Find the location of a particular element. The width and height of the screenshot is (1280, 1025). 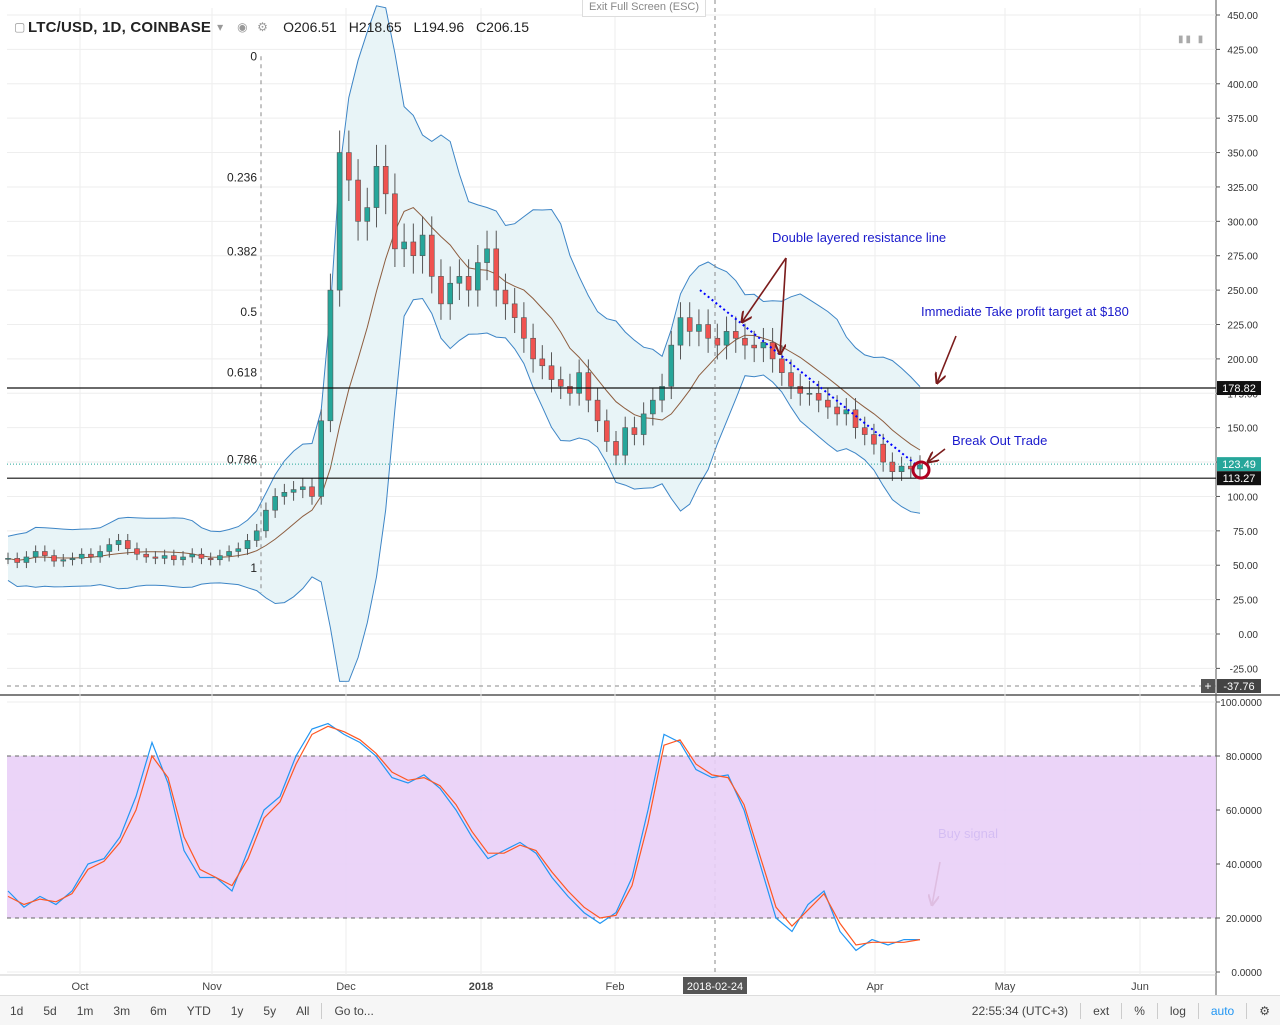

y-tick-label: 100.00 is located at coordinates (1242, 497).